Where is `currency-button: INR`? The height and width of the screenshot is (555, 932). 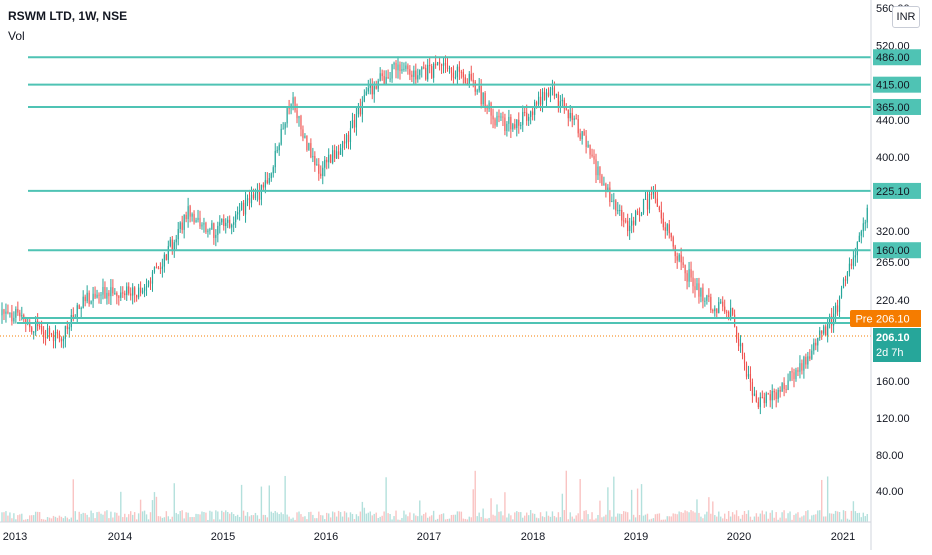
currency-button: INR is located at coordinates (906, 17).